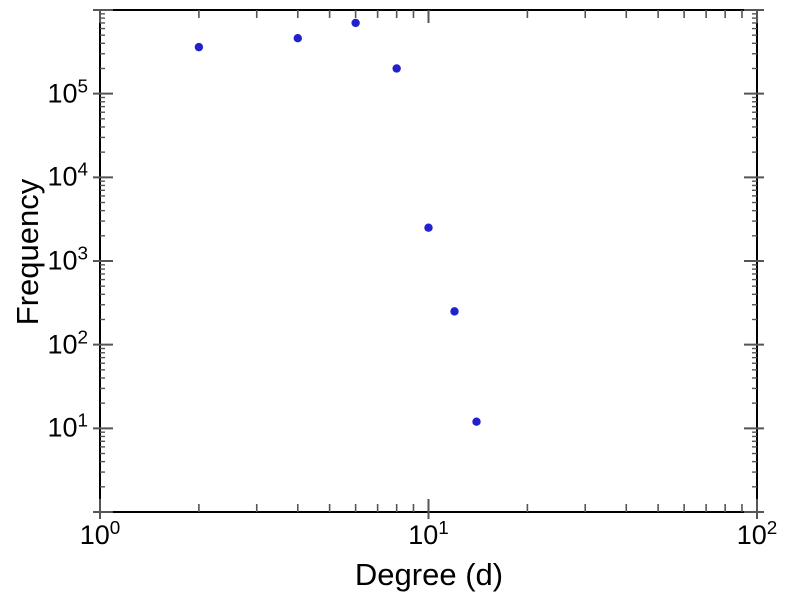 The width and height of the screenshot is (790, 600). What do you see at coordinates (428, 534) in the screenshot?
I see `x-tick-label: 10¹` at bounding box center [428, 534].